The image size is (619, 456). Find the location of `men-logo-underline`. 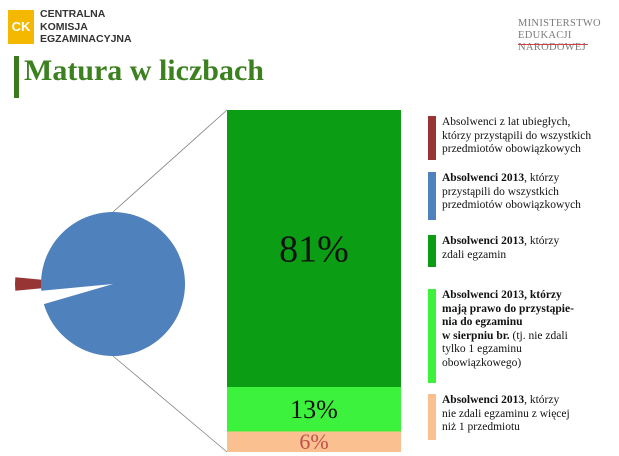

men-logo-underline is located at coordinates (553, 44).